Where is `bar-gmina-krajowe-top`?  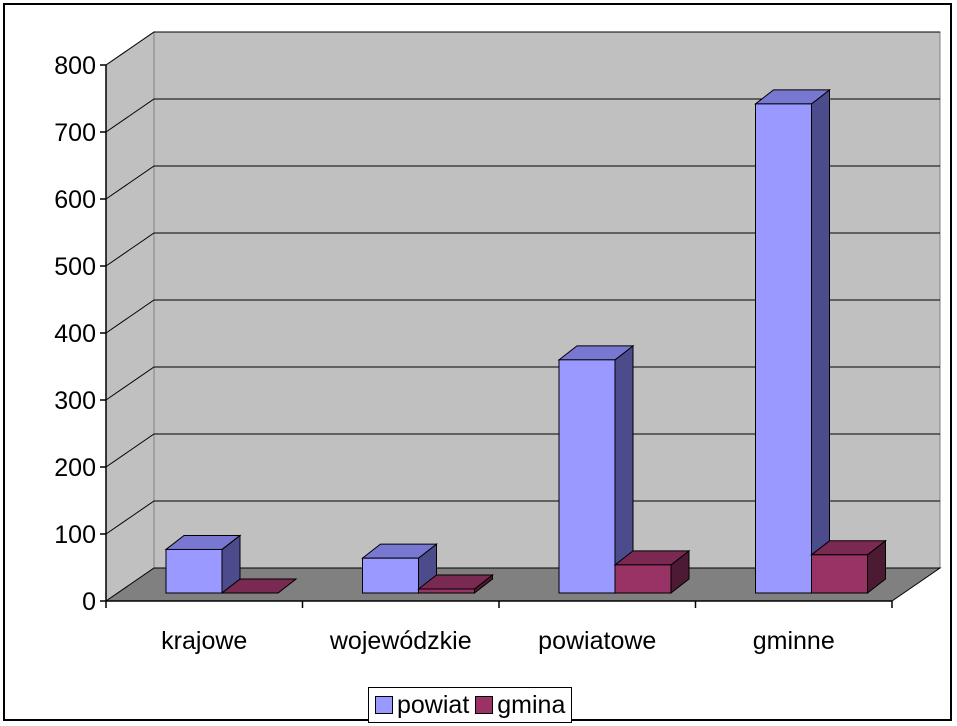
bar-gmina-krajowe-top is located at coordinates (259, 586).